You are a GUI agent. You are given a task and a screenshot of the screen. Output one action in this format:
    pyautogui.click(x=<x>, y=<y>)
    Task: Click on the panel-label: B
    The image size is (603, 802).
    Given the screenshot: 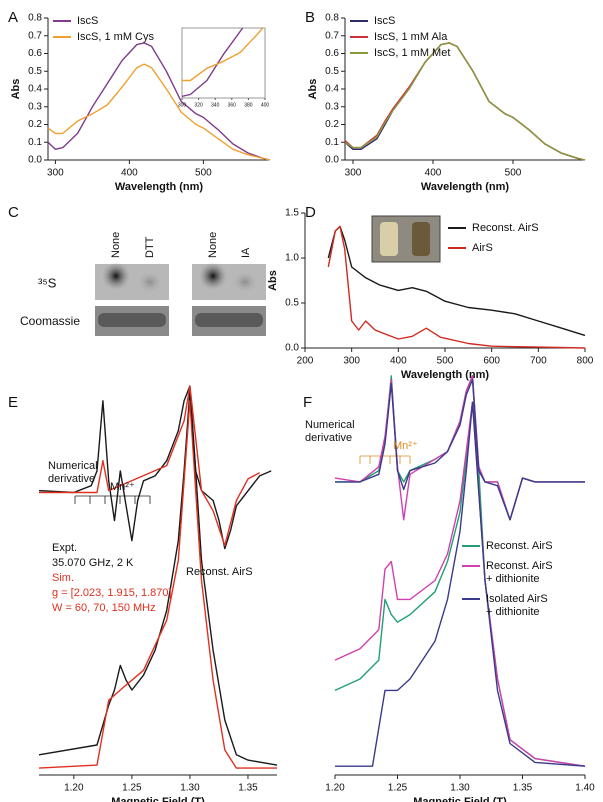 What is the action you would take?
    pyautogui.click(x=310, y=17)
    